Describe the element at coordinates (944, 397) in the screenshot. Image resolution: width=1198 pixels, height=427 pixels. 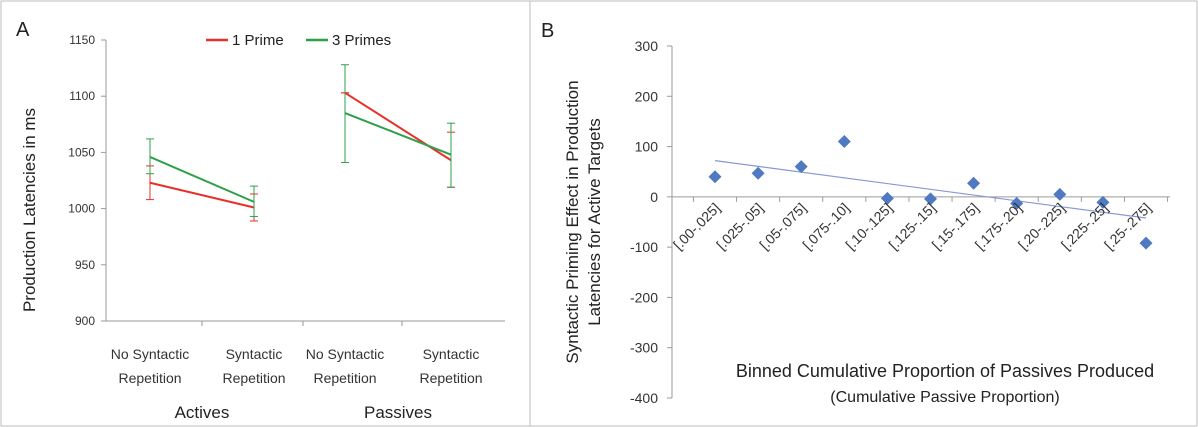
I see `panel-b-x-axis-label-line-2: (Cumulative Passive Proportion)` at that location.